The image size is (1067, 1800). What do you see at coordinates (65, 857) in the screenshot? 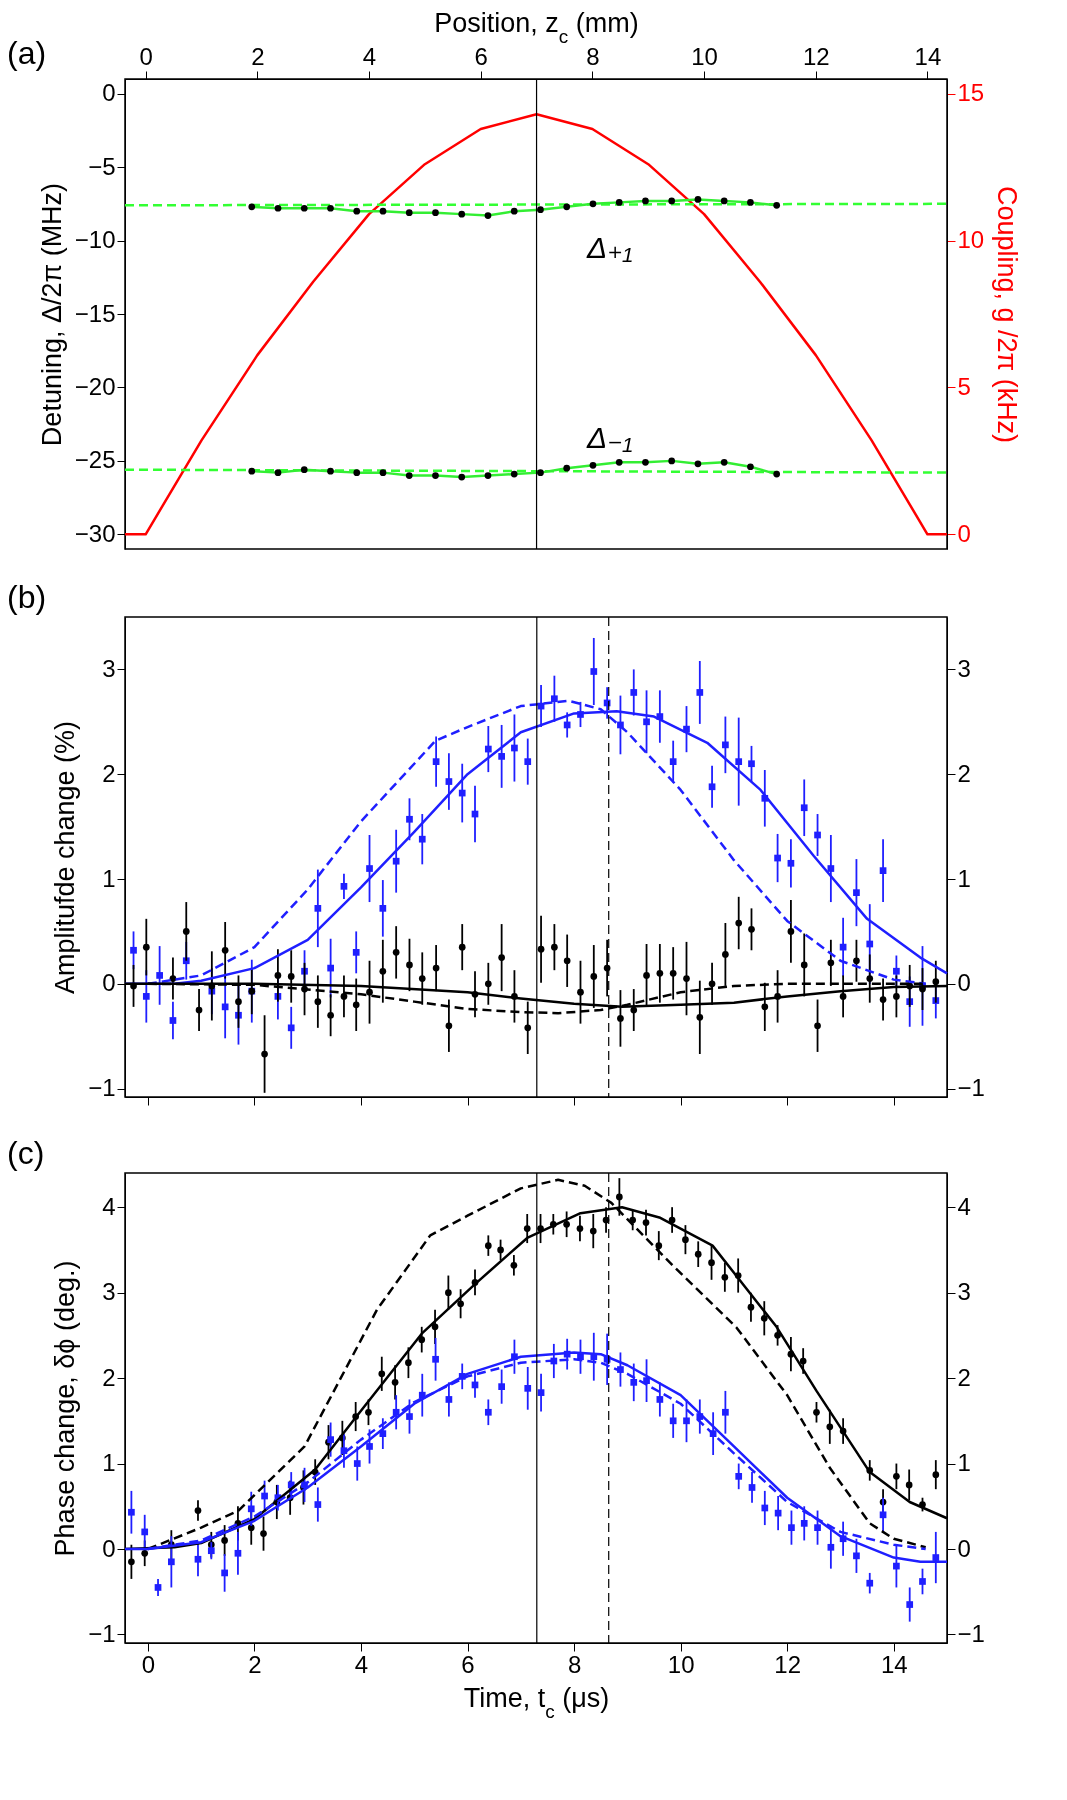
I see `y-axis-title: Amplitufde change (%)` at bounding box center [65, 857].